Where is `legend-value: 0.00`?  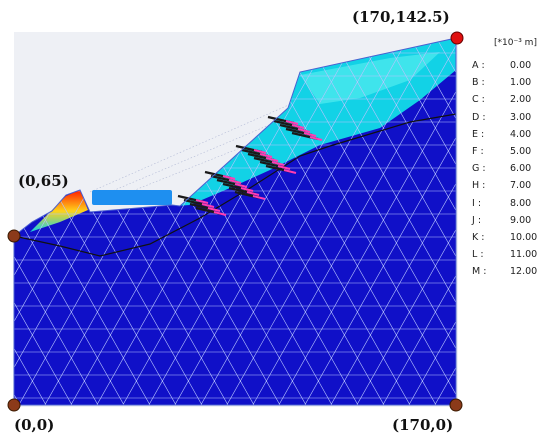
legend-value: 0.00 is located at coordinates (521, 65).